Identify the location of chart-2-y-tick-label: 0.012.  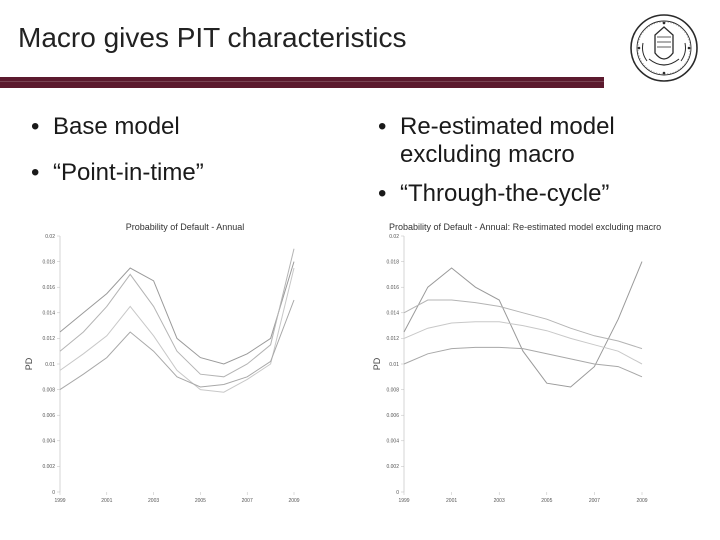
(392, 339).